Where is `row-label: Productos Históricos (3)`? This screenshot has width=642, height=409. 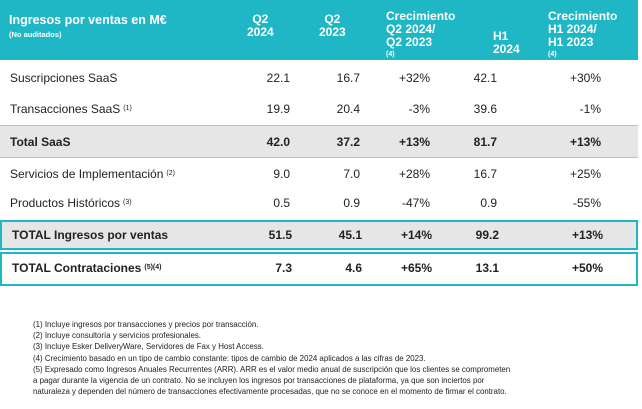
row-label: Productos Históricos (3) is located at coordinates (71, 203).